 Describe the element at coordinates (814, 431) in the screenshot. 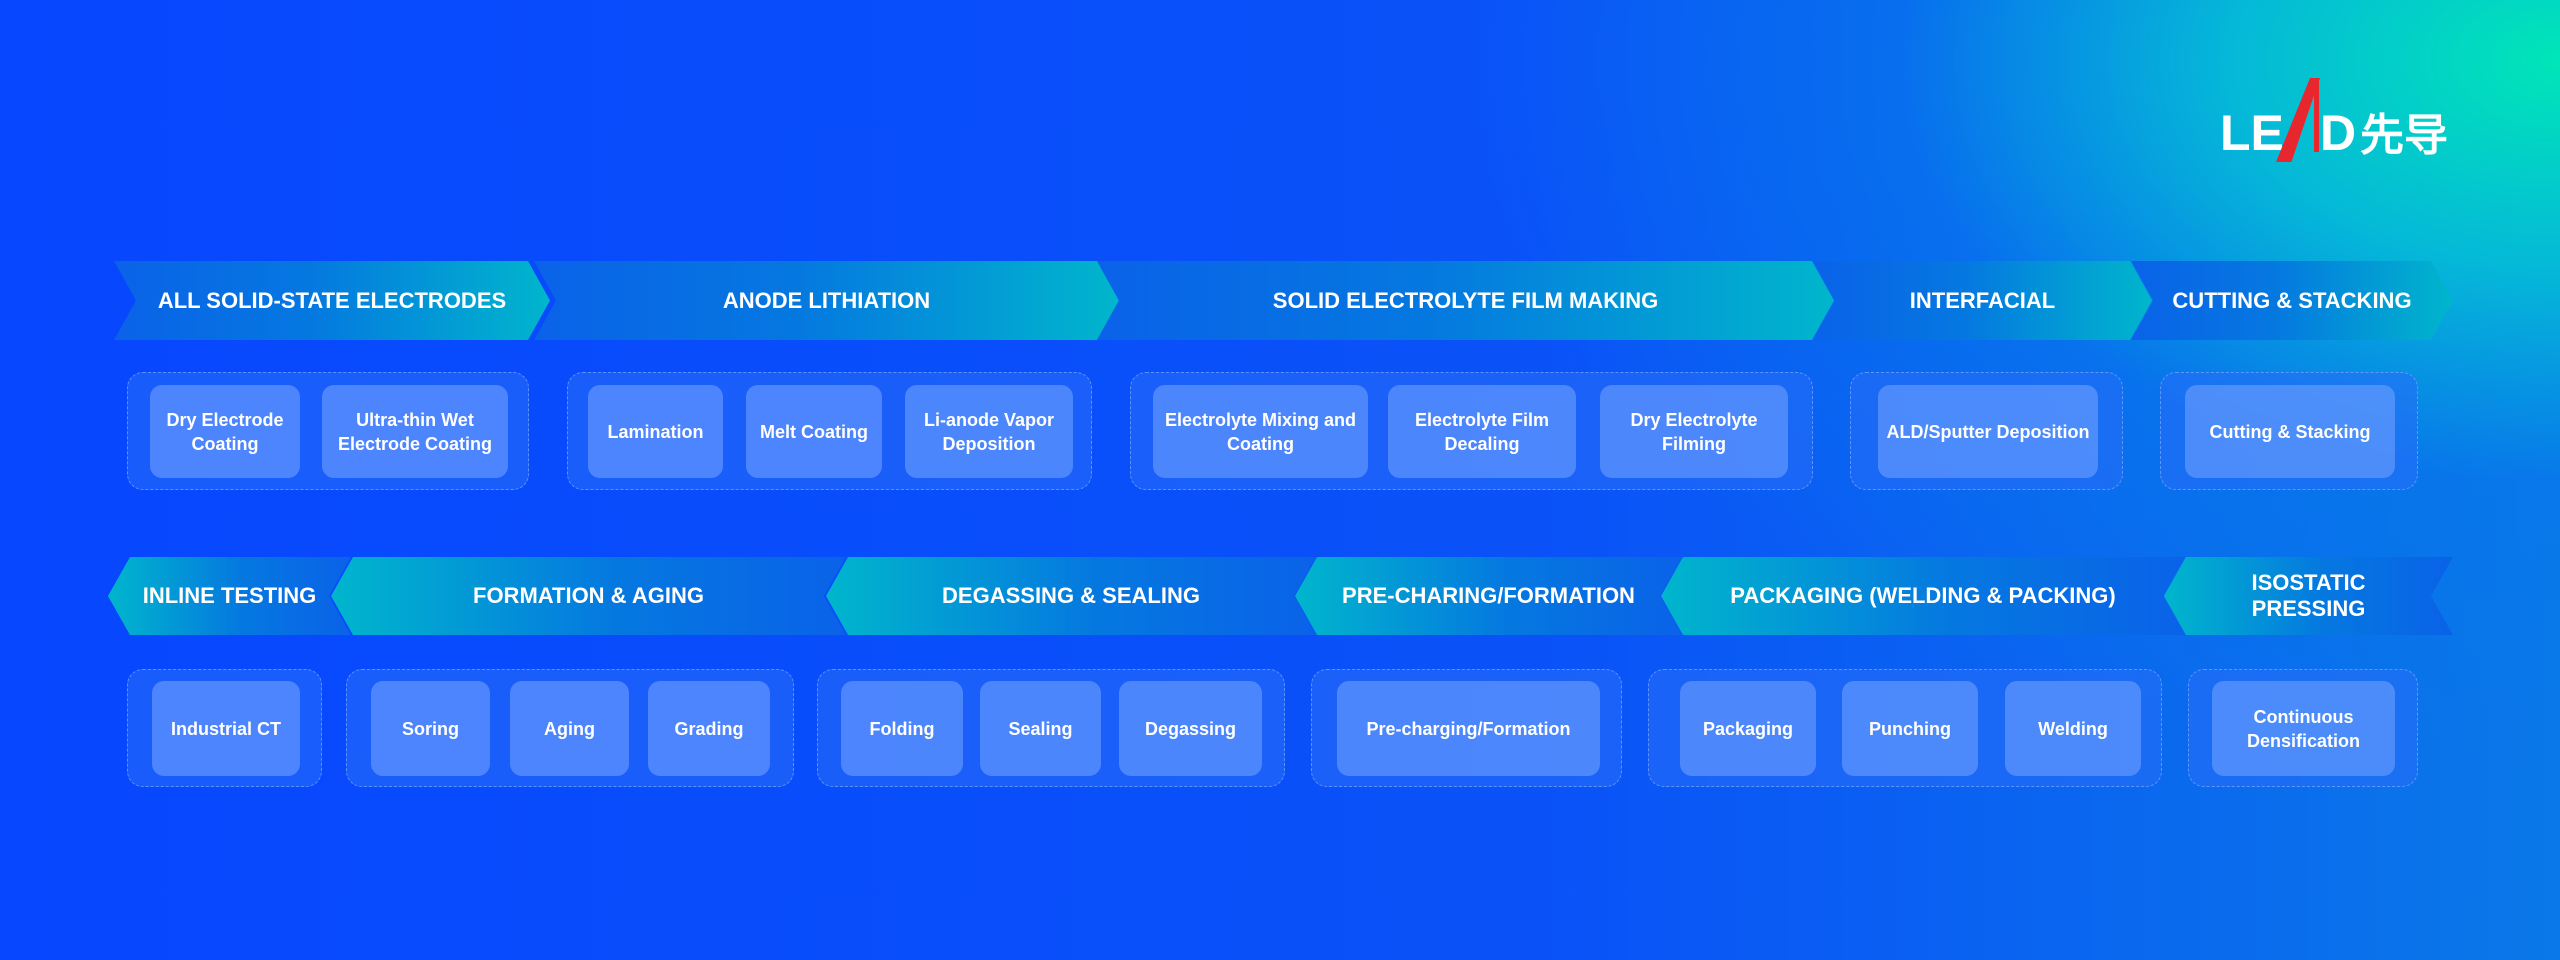

I see `step-card: Melt Coating` at that location.